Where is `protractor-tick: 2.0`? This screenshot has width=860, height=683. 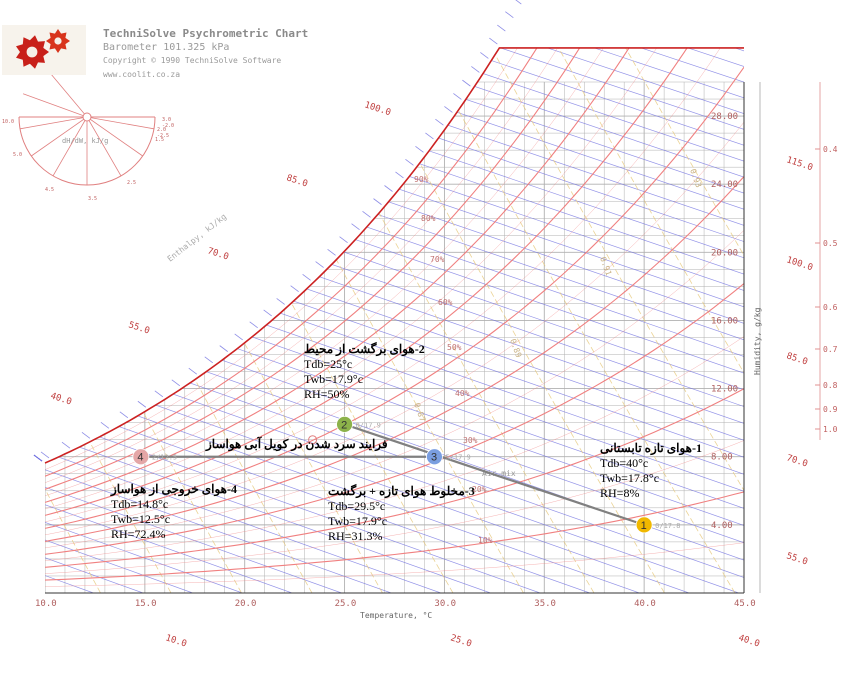 protractor-tick: 2.0 is located at coordinates (161, 130).